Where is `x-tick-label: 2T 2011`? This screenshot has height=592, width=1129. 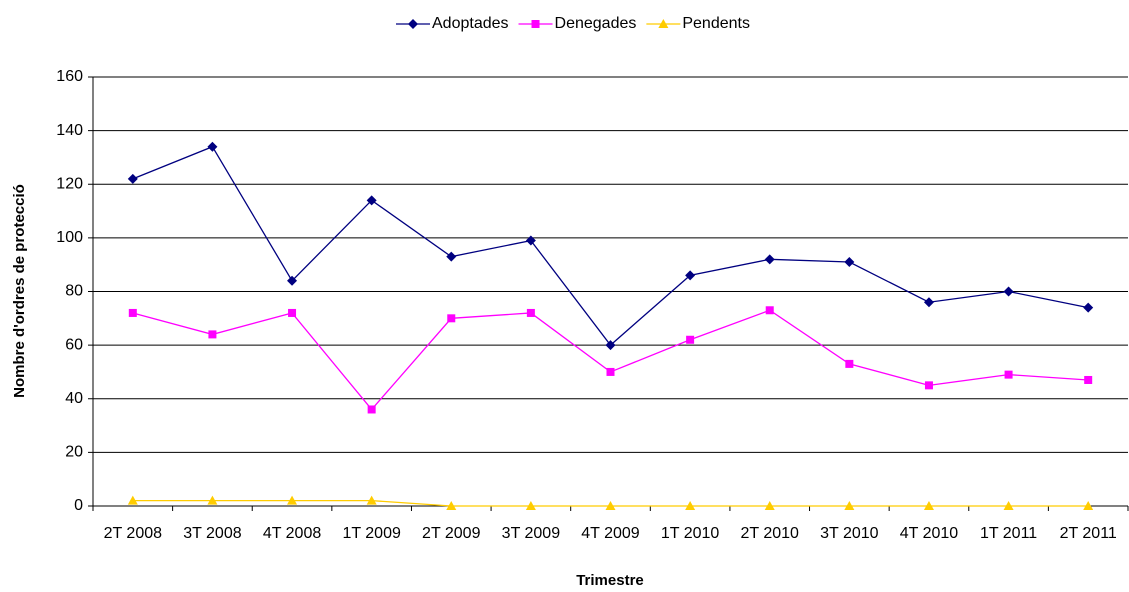
x-tick-label: 2T 2011 is located at coordinates (1088, 533).